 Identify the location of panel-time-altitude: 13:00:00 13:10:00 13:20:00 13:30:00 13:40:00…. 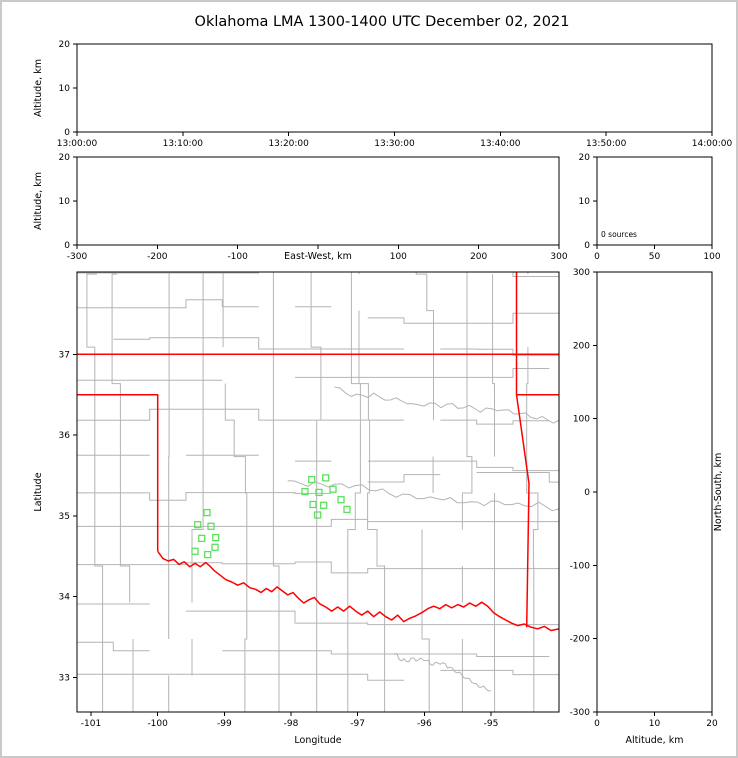
(382, 94).